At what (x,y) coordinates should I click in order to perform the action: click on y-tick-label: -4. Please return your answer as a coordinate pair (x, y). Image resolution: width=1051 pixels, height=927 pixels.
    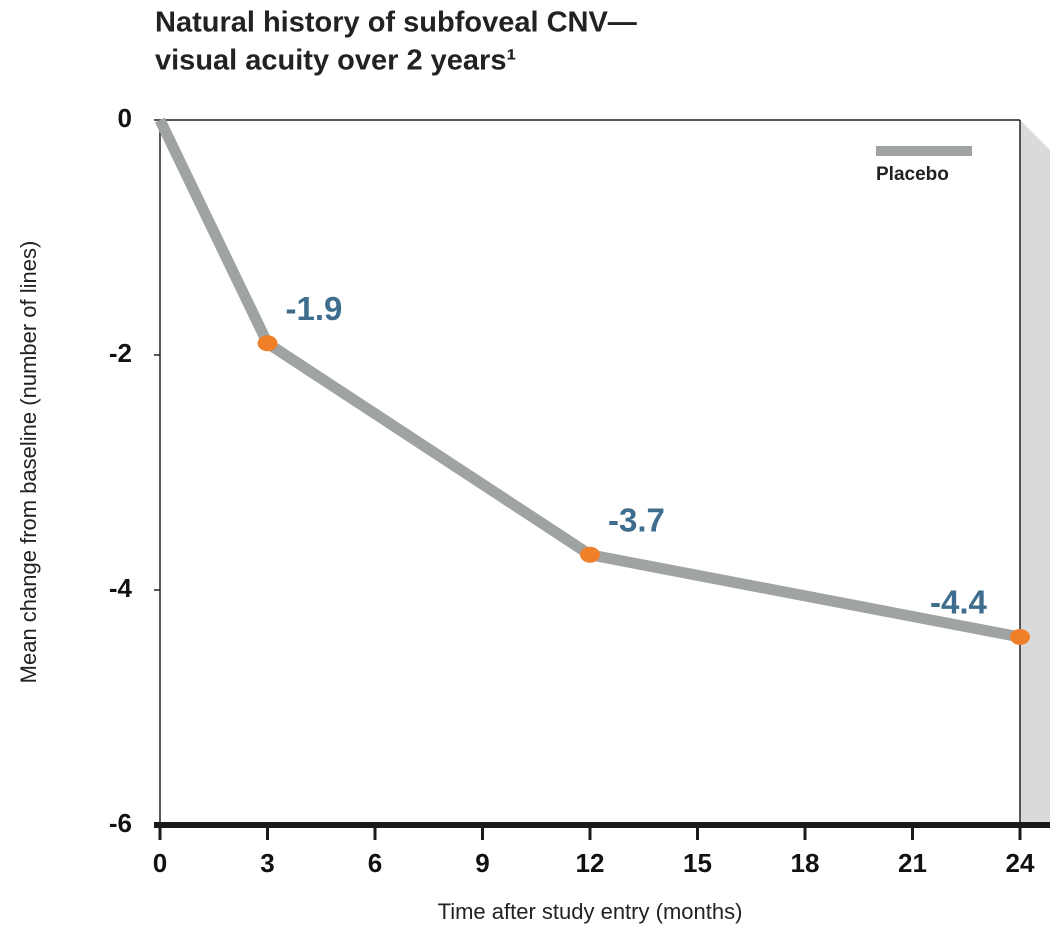
    Looking at the image, I should click on (121, 588).